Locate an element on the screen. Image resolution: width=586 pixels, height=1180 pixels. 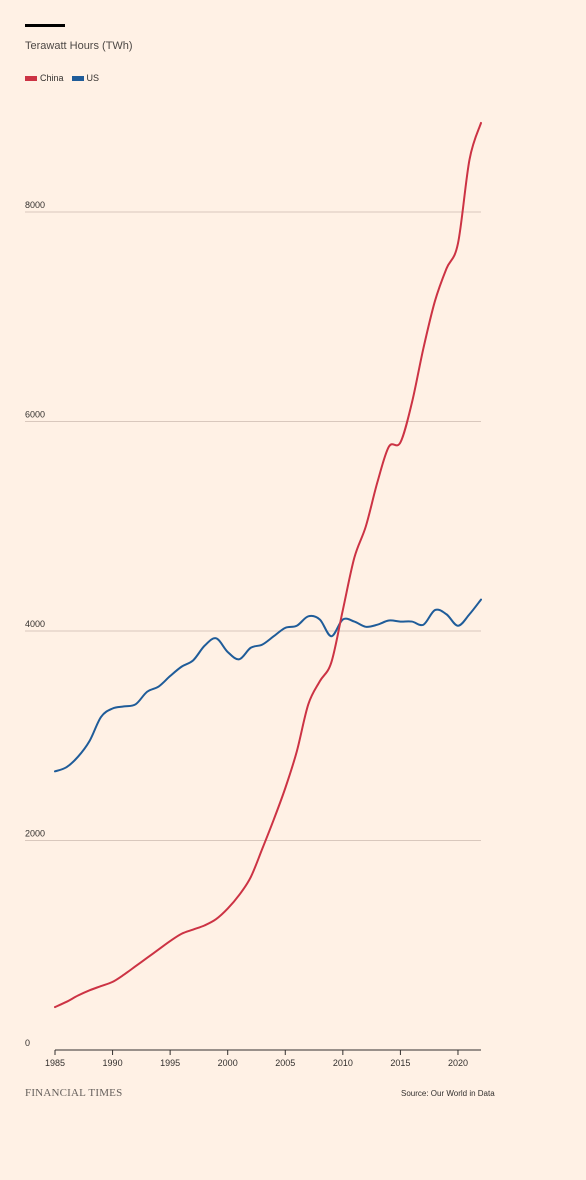
x-tick-label-1985: 1985 is located at coordinates (55, 1063).